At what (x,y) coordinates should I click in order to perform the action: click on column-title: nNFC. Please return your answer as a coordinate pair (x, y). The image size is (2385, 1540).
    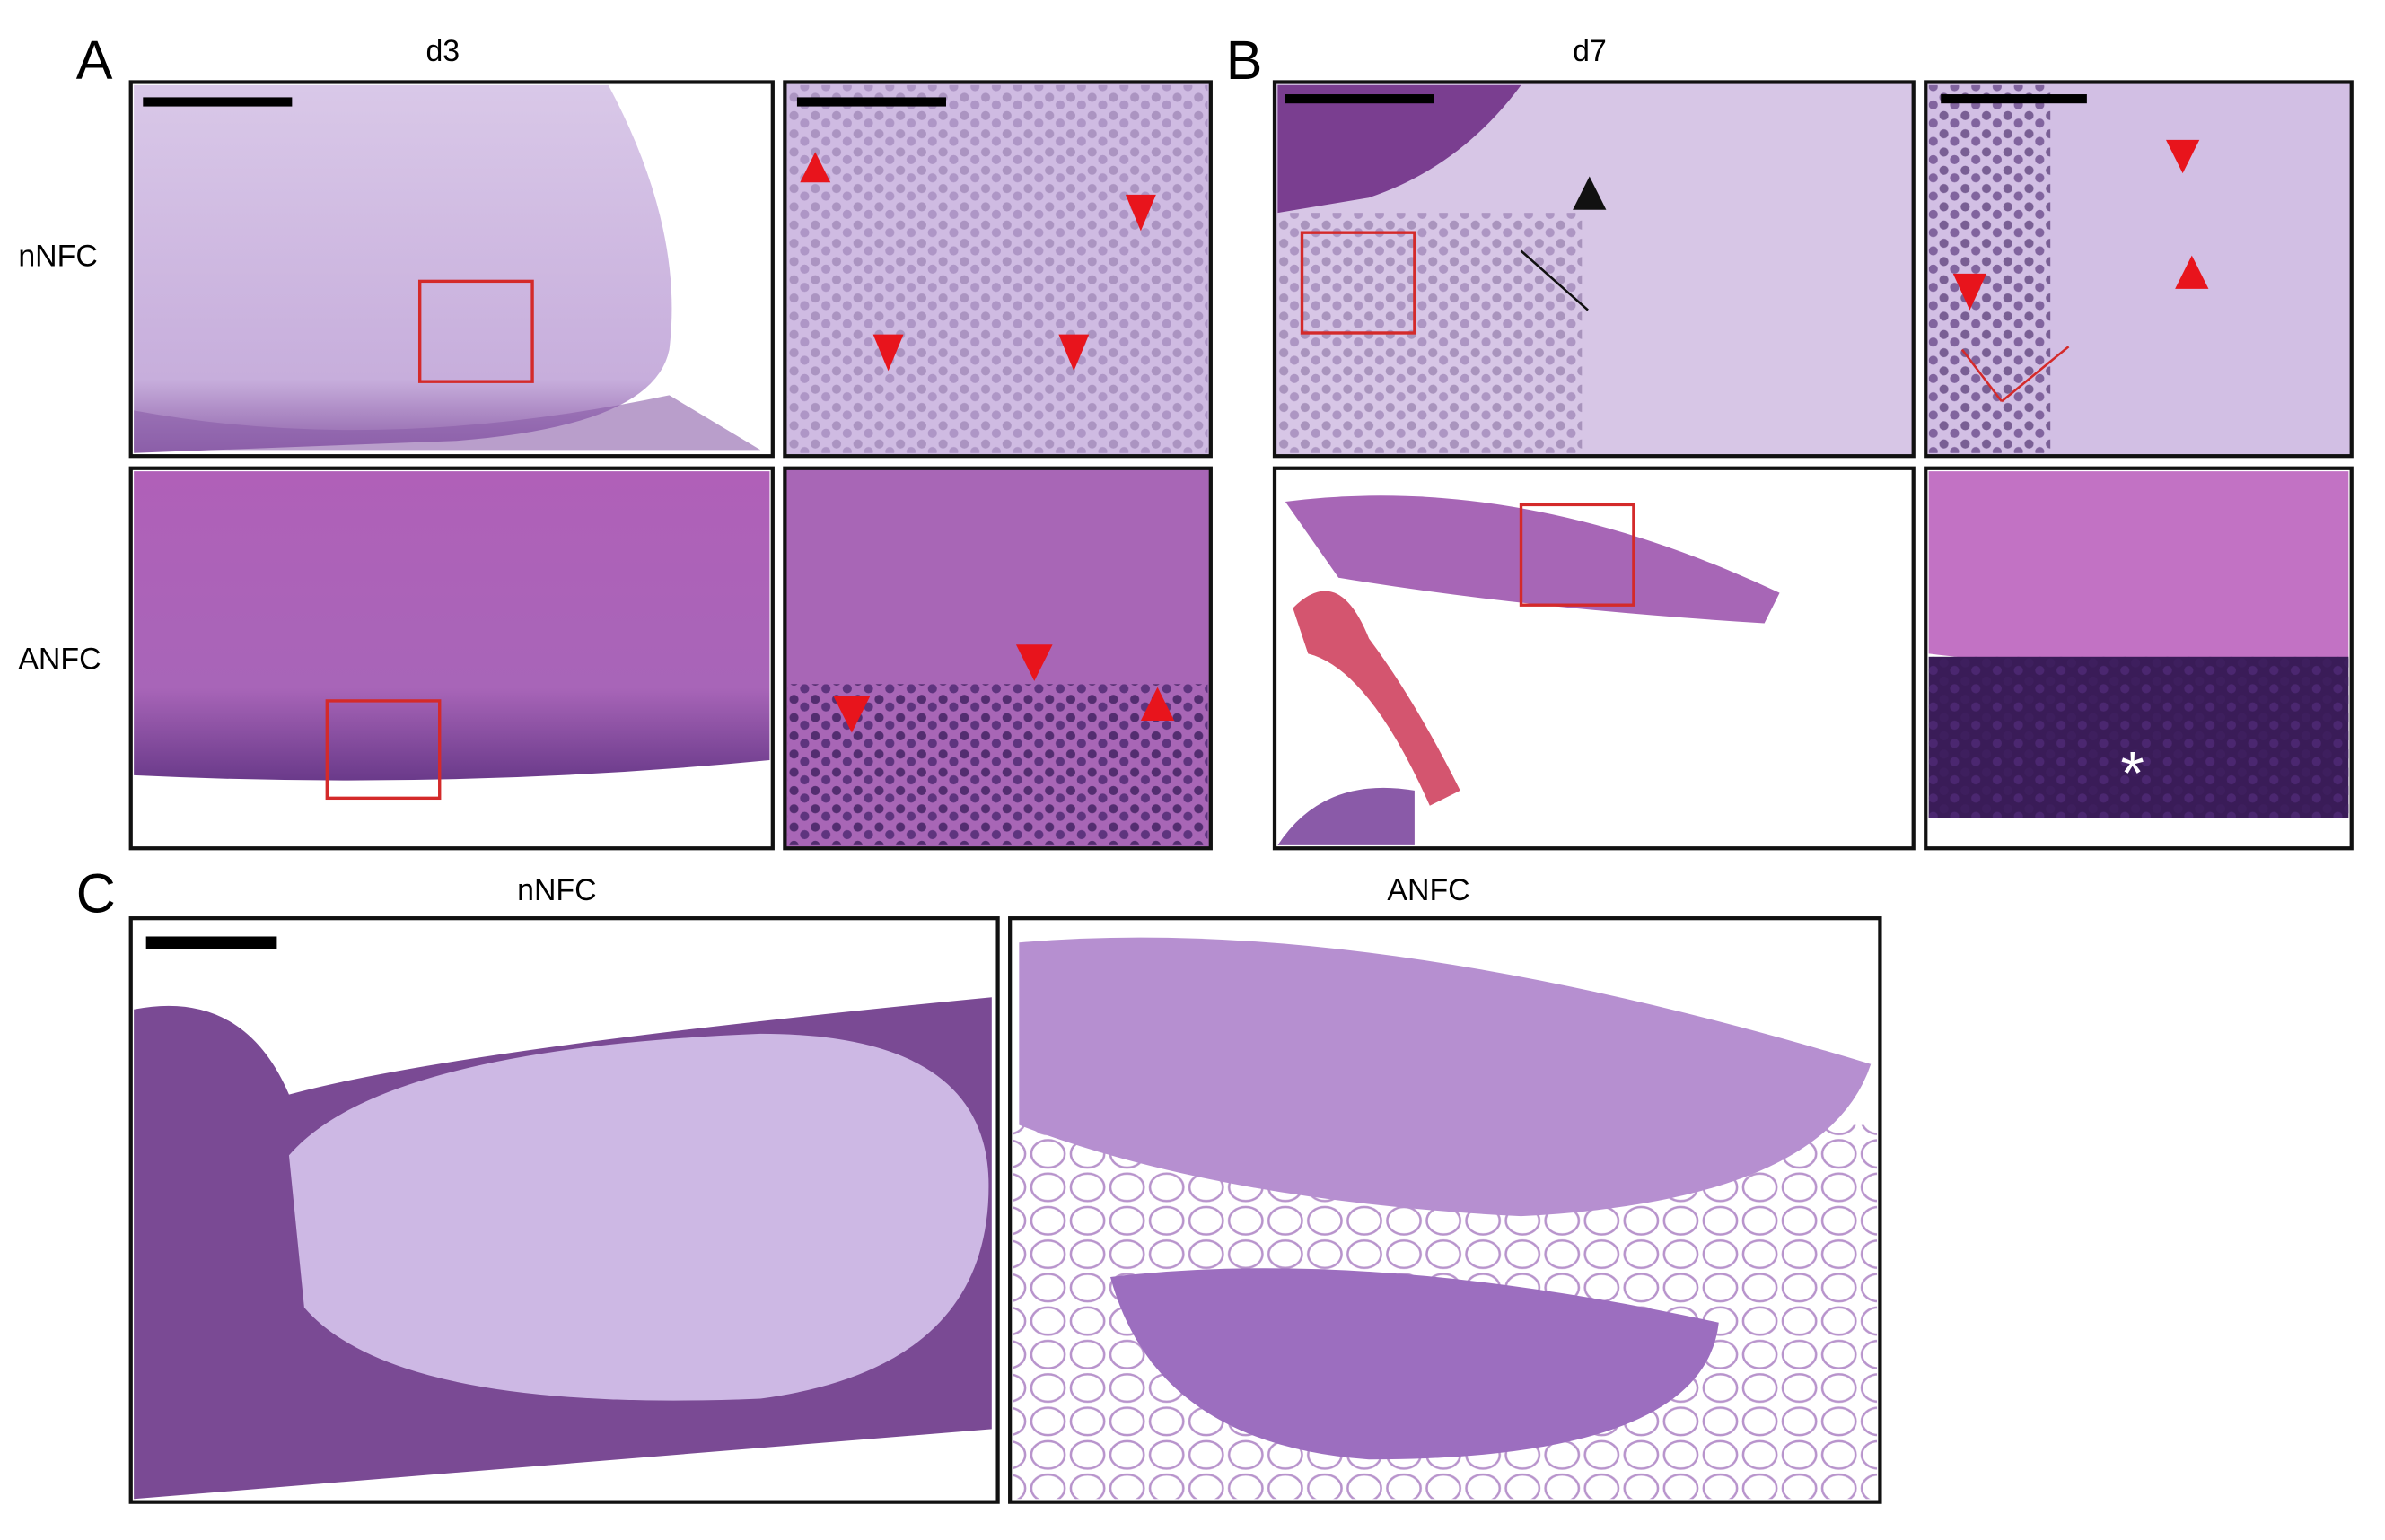
    Looking at the image, I should click on (556, 890).